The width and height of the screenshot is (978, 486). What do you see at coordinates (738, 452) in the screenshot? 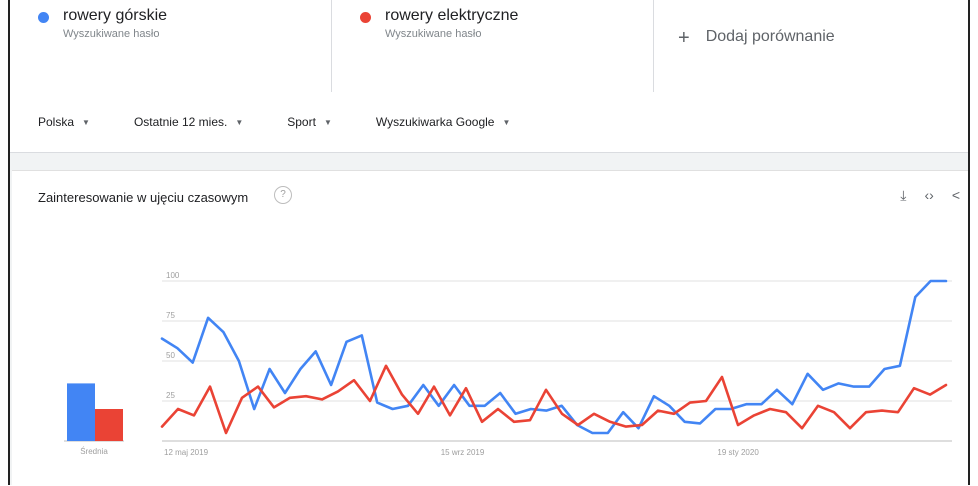
I see `x-tick-label: 19 sty 2020` at bounding box center [738, 452].